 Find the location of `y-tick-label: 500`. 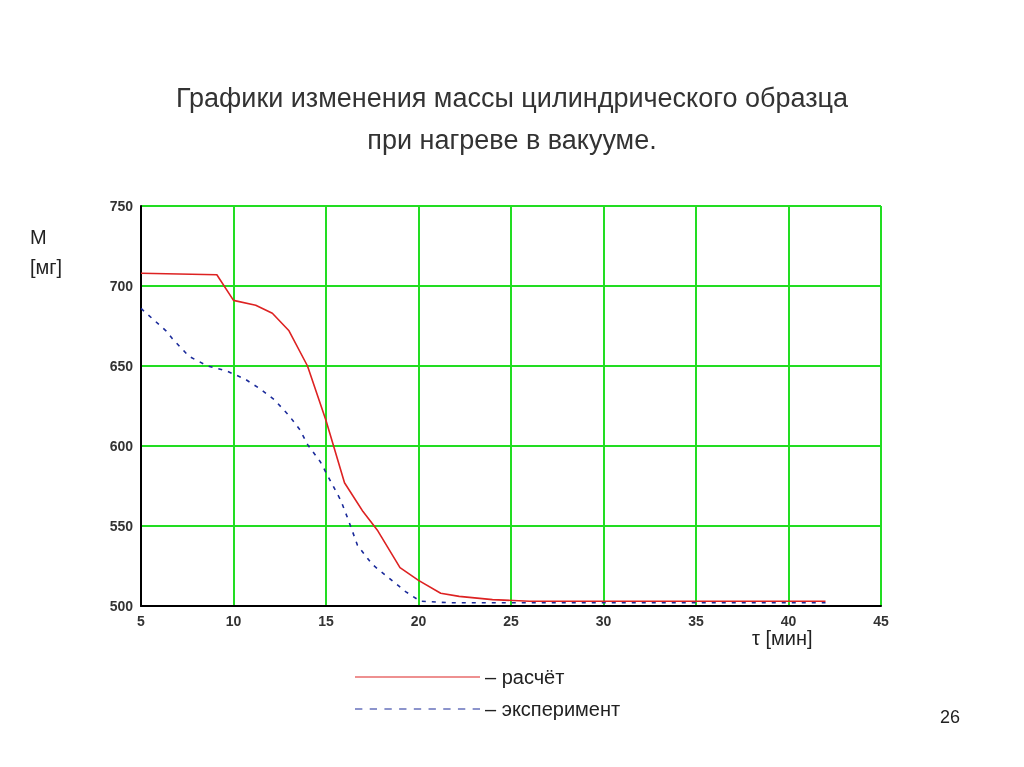

y-tick-label: 500 is located at coordinates (121, 606).